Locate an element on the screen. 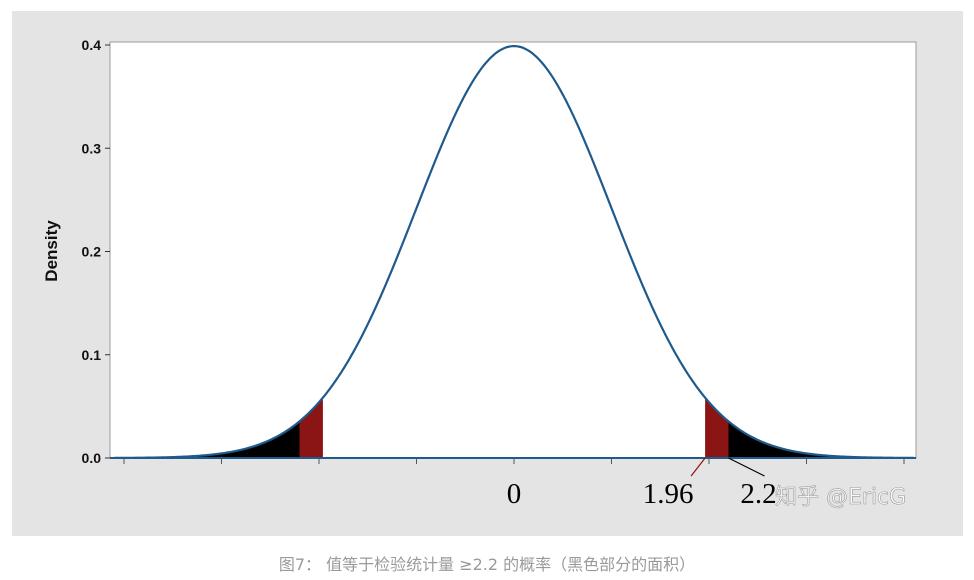  annotation-label-1: 1.96 is located at coordinates (668, 494).